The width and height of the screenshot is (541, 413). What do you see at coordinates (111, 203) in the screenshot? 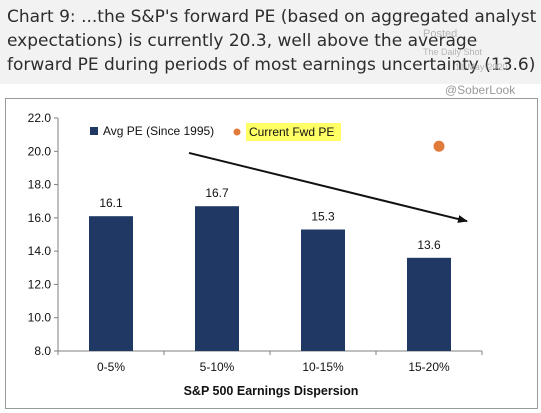
I see `bar-data-label: 16.1` at bounding box center [111, 203].